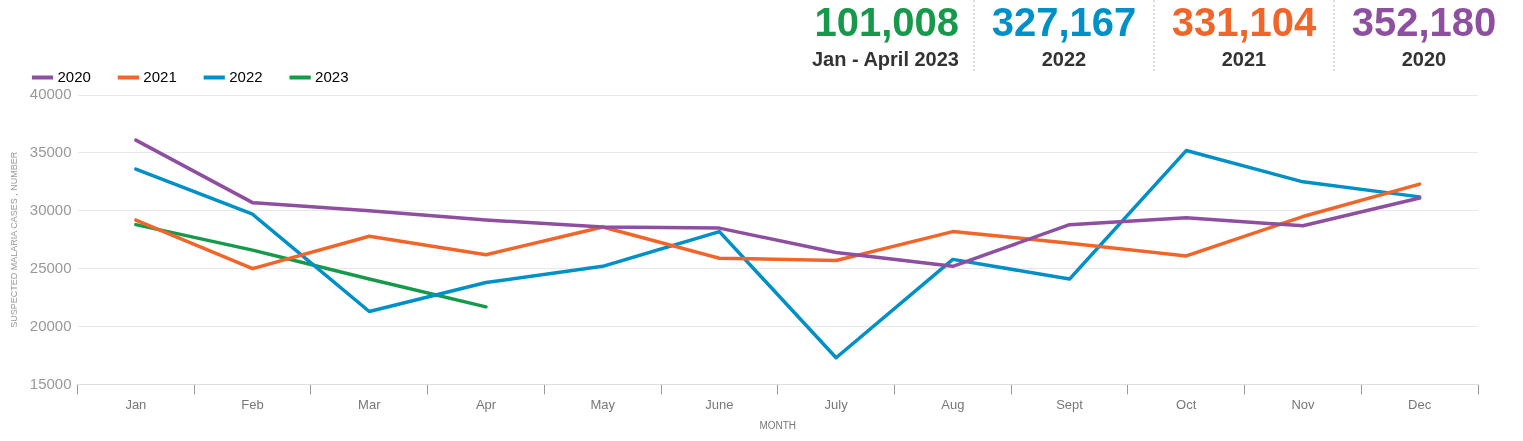 Image resolution: width=1523 pixels, height=441 pixels. What do you see at coordinates (252, 404) in the screenshot?
I see `x-tick-label: Feb` at bounding box center [252, 404].